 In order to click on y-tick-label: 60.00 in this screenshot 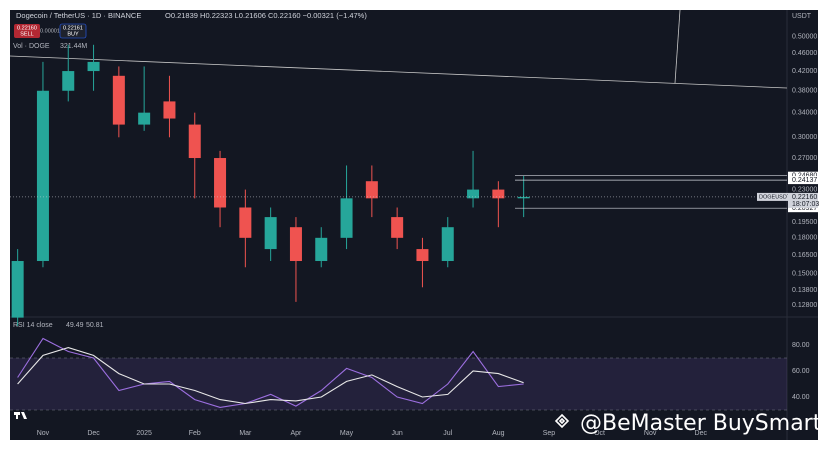, I will do `click(801, 371)`.